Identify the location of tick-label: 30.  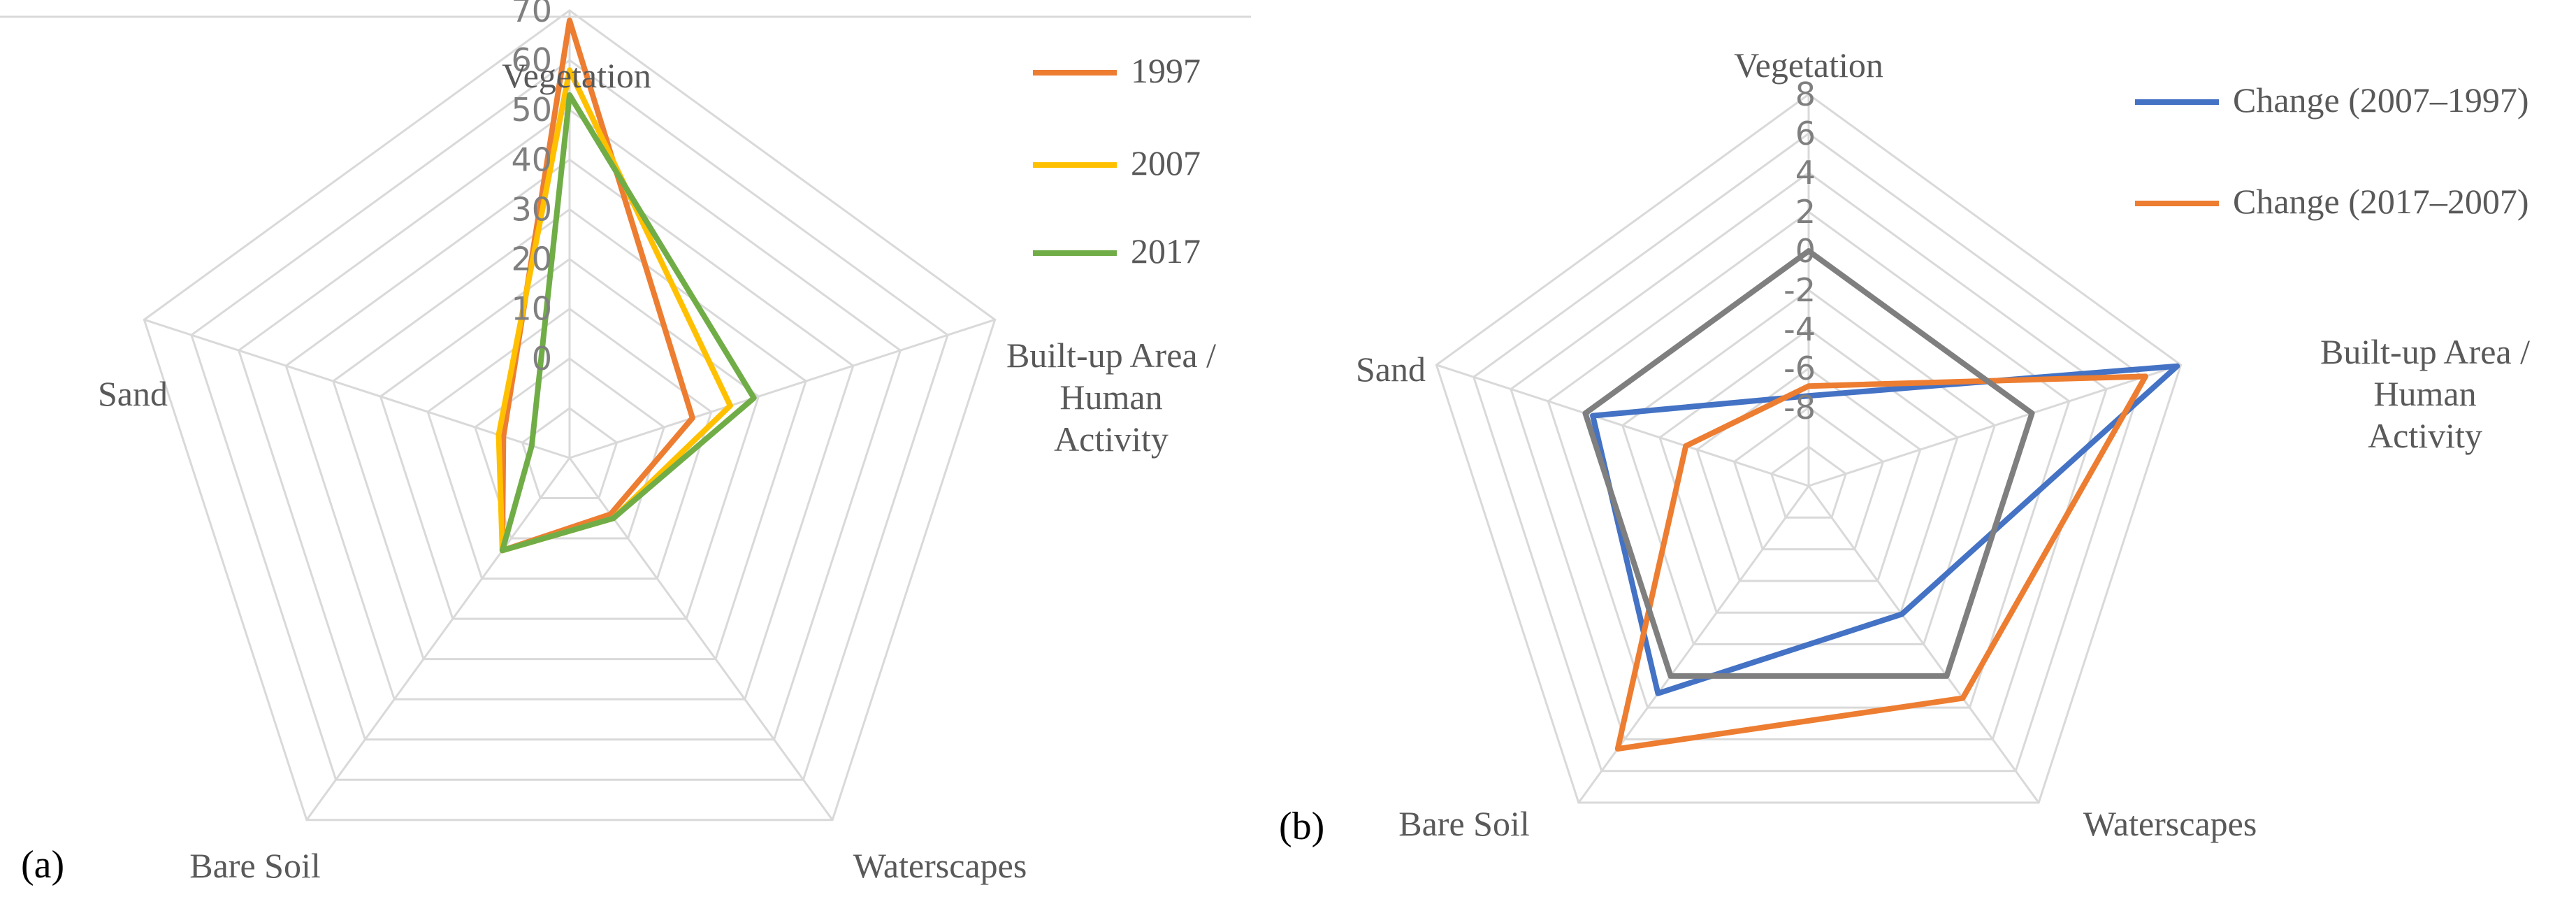
(531, 209).